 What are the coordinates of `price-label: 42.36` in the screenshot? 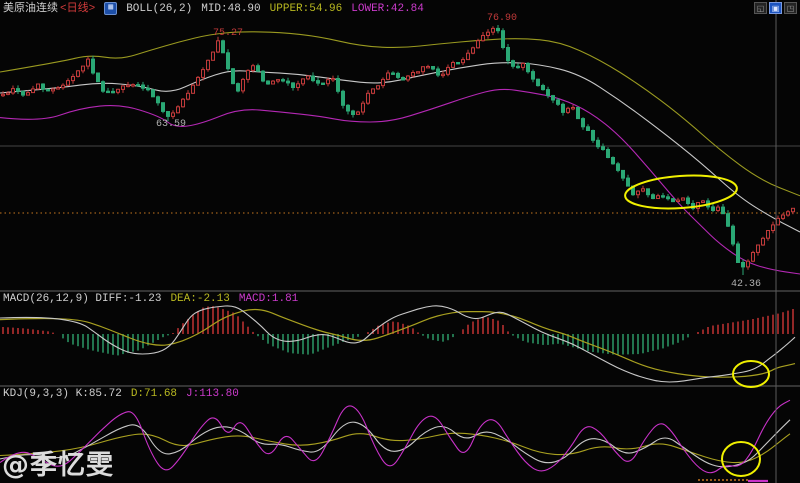 It's located at (746, 284).